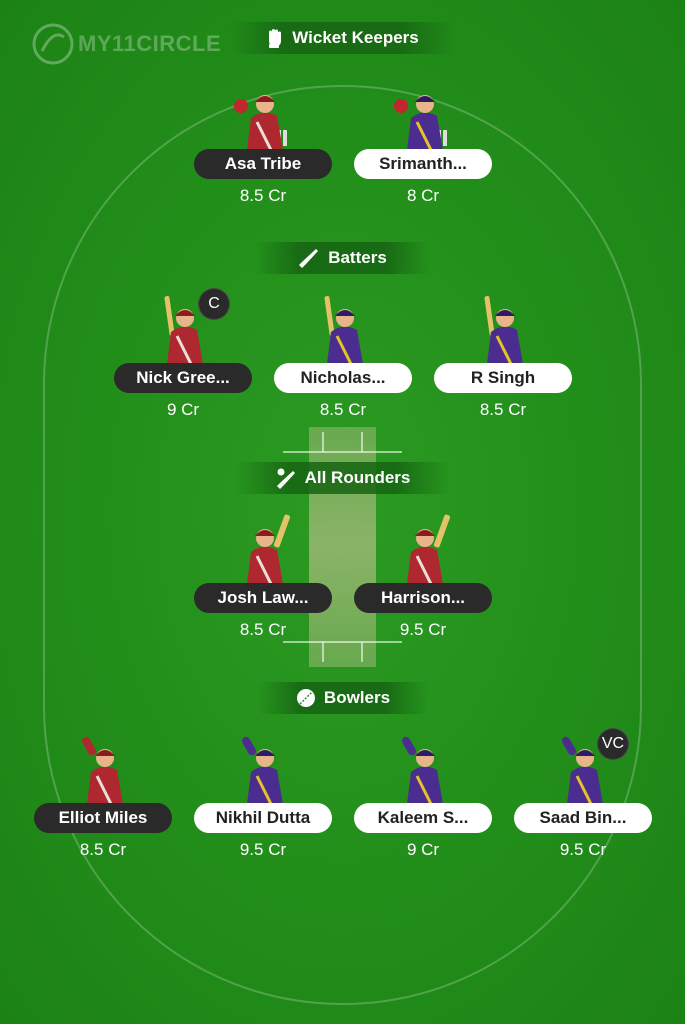 The width and height of the screenshot is (685, 1024). I want to click on player-card: Saad Bin... 9.5 Cr, so click(583, 797).